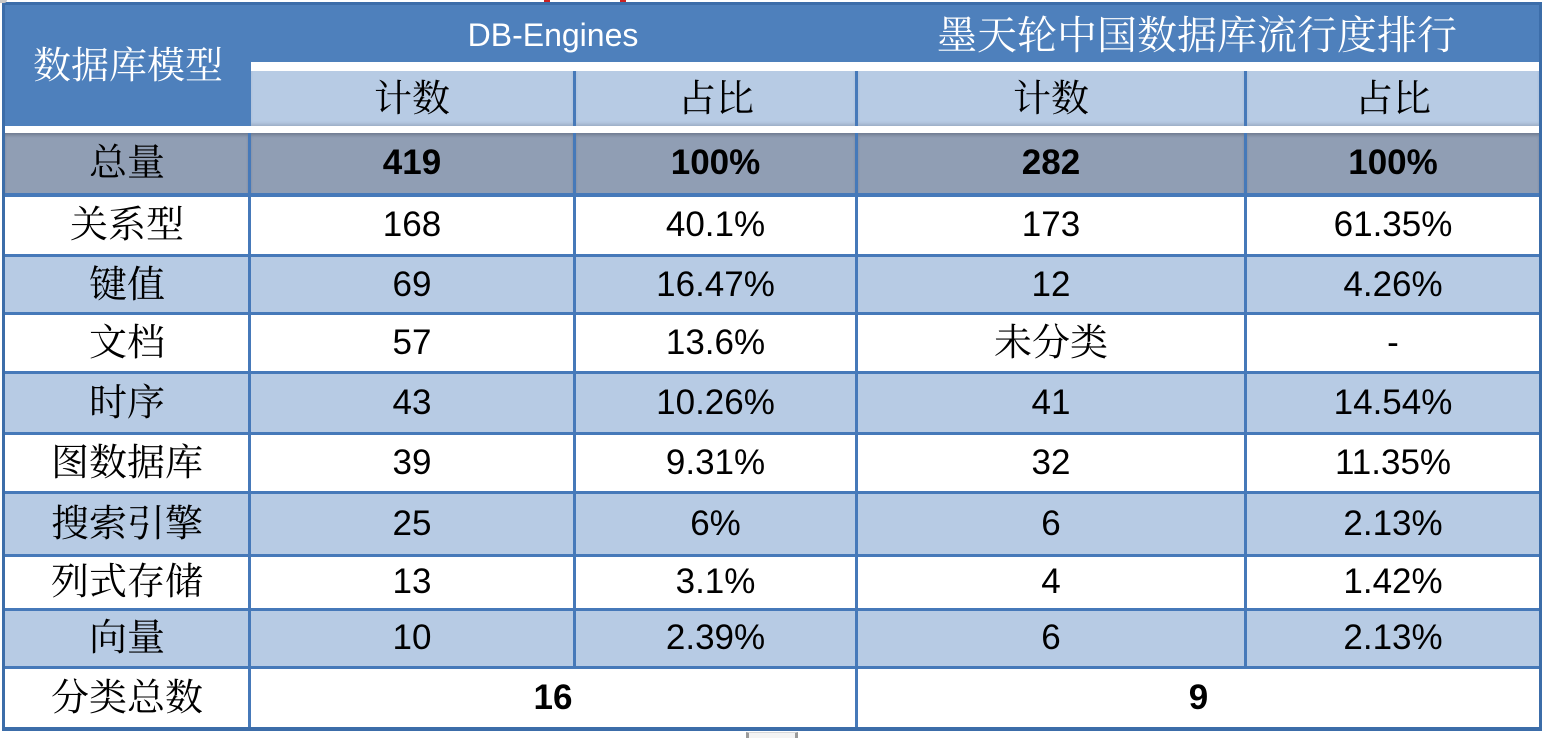 The width and height of the screenshot is (1547, 738). I want to click on row-search-engine-value-3: 2.13%, so click(1393, 524).